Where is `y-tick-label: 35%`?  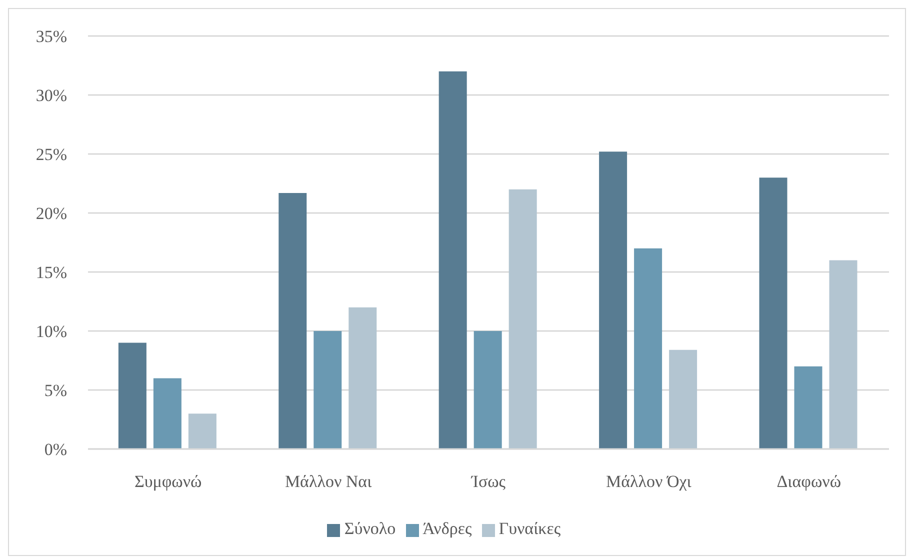
y-tick-label: 35% is located at coordinates (51, 36).